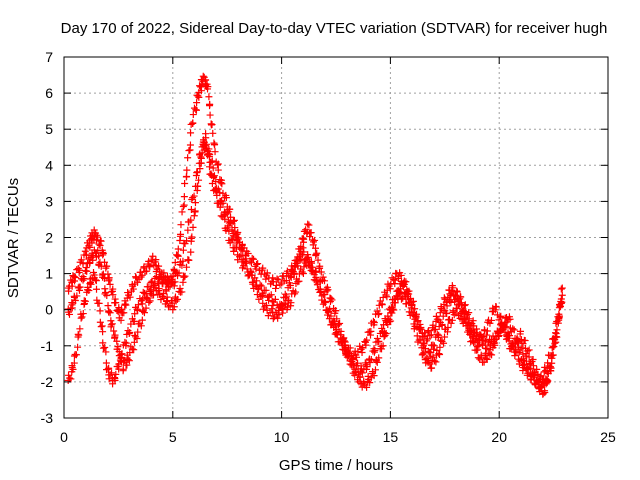 Image resolution: width=640 pixels, height=480 pixels. Describe the element at coordinates (47, 382) in the screenshot. I see `y-tick-label: -2` at that location.